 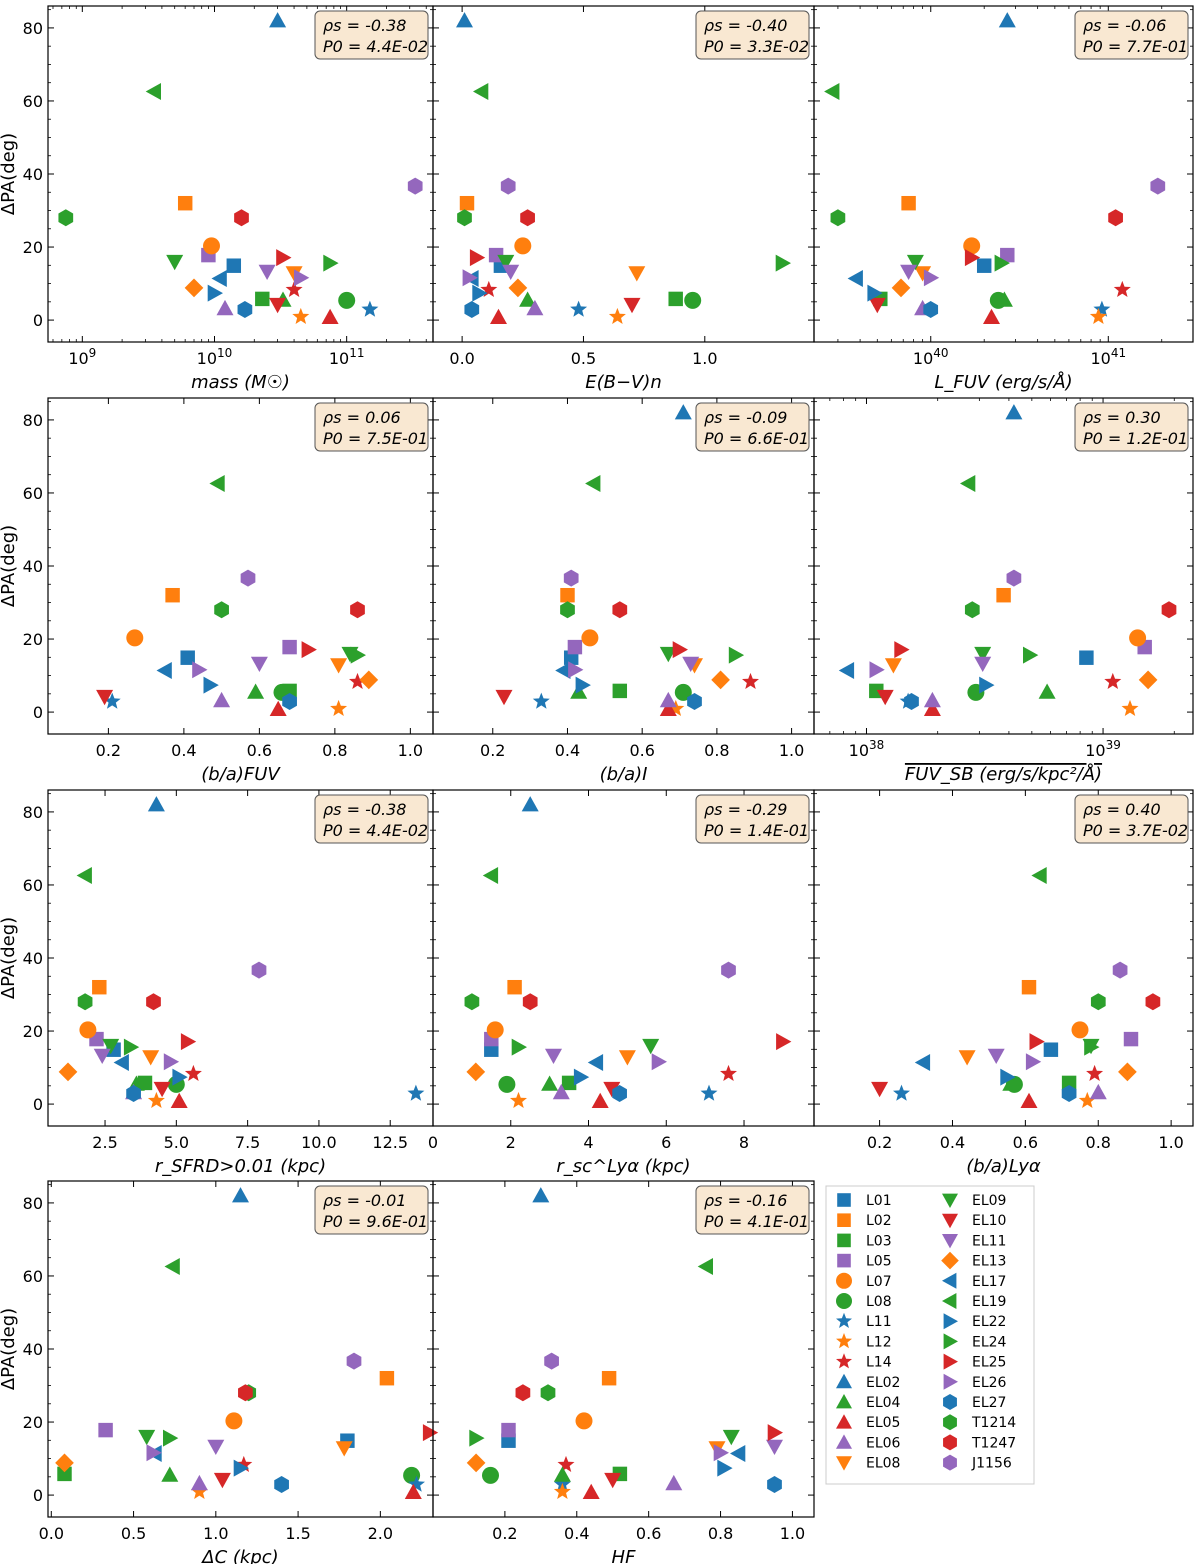 I want to click on legend-marker-EL25, so click(x=950, y=1361).